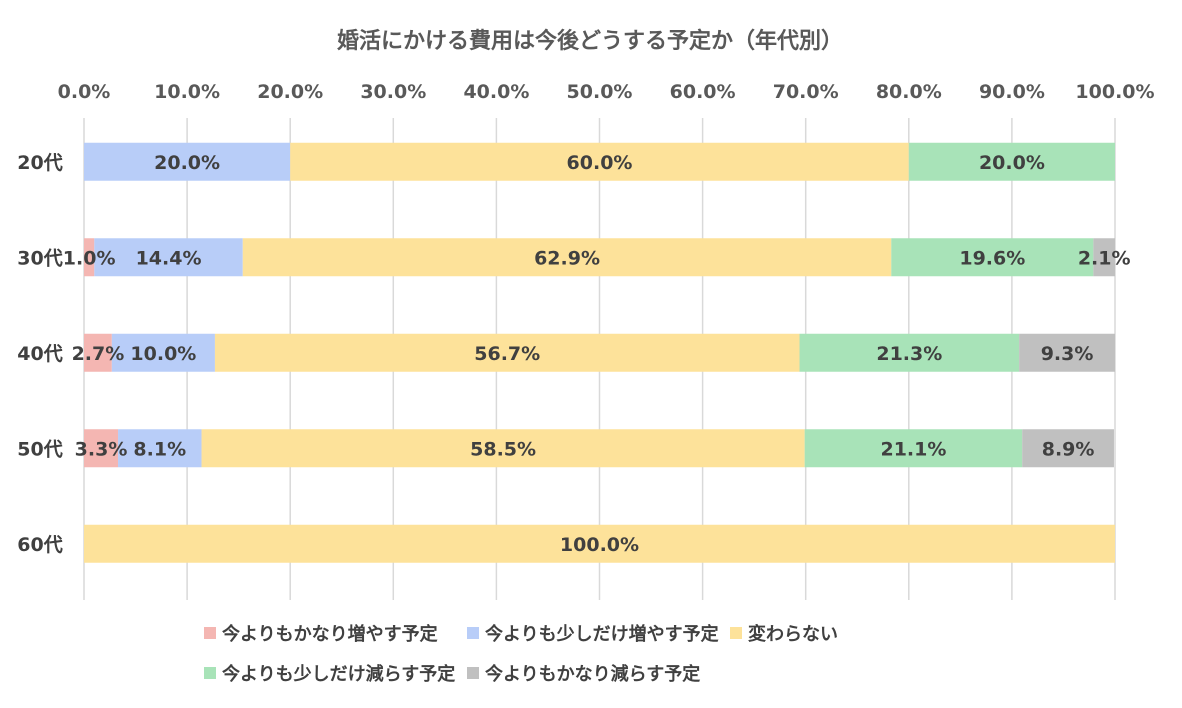 The image size is (1182, 708). I want to click on x-tick-label: 80.0%, so click(909, 92).